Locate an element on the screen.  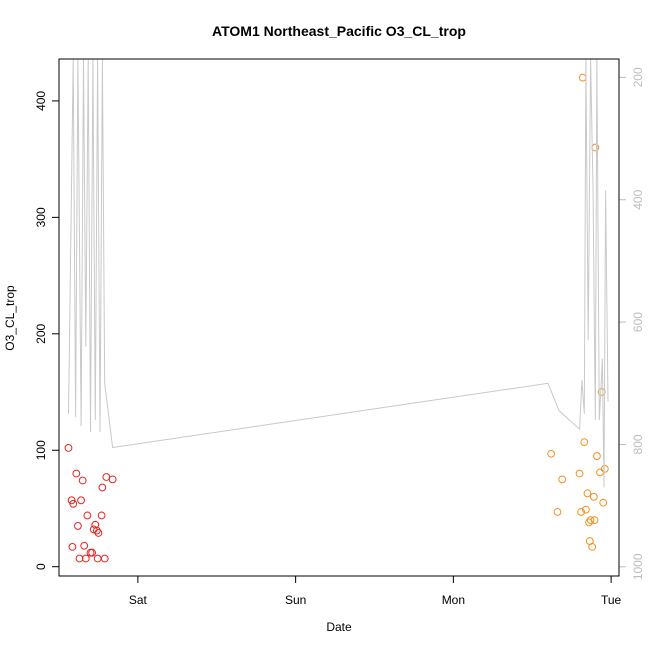
x-tick-label: Mon is located at coordinates (453, 600).